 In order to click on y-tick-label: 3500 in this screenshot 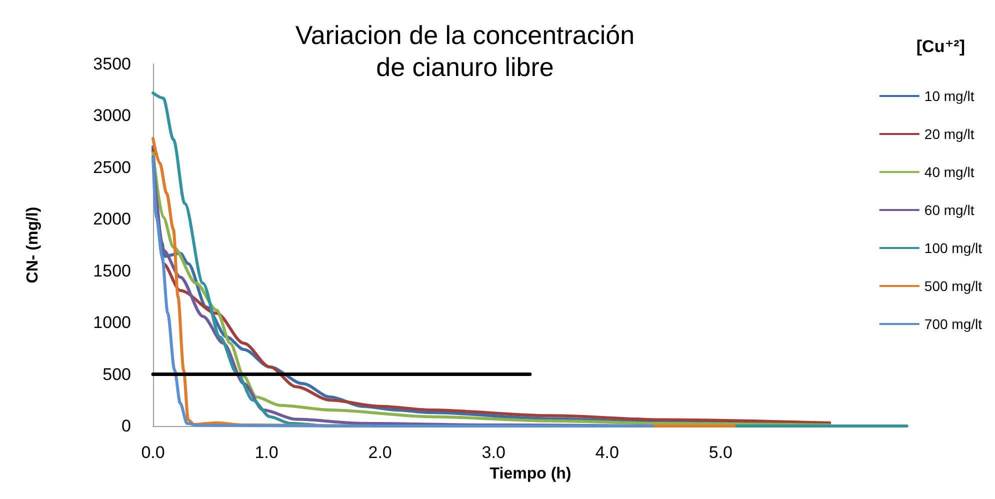, I will do `click(112, 64)`.